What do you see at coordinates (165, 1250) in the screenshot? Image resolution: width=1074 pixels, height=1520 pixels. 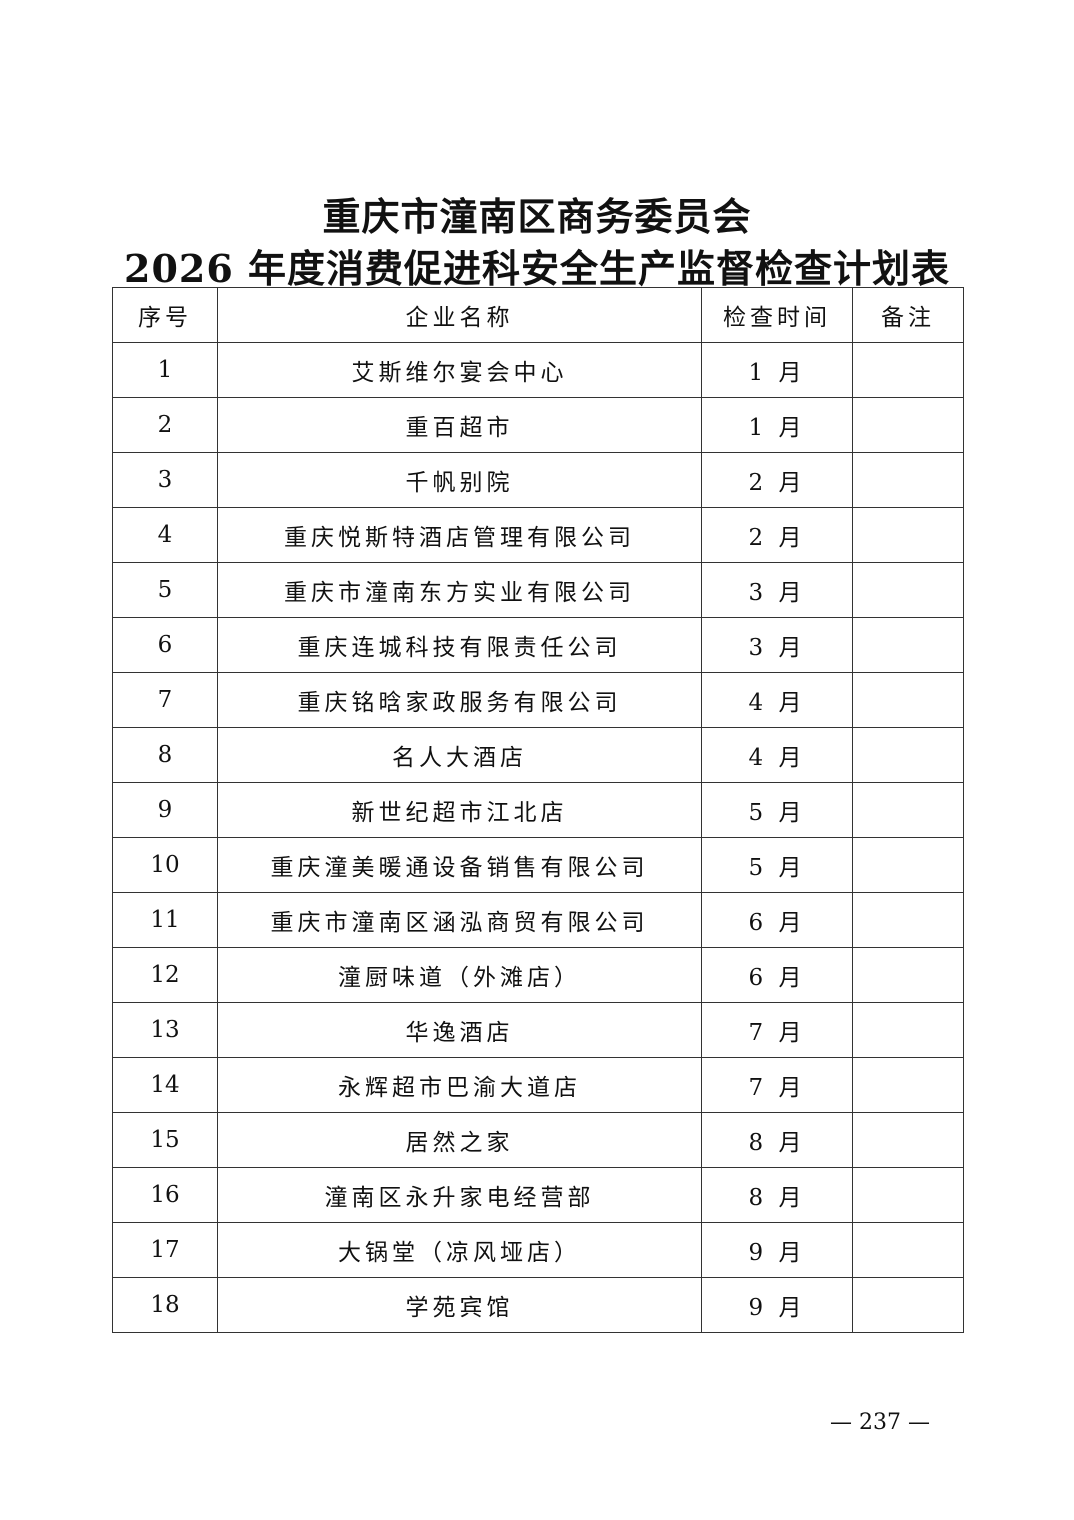 I see `row-number: 17` at bounding box center [165, 1250].